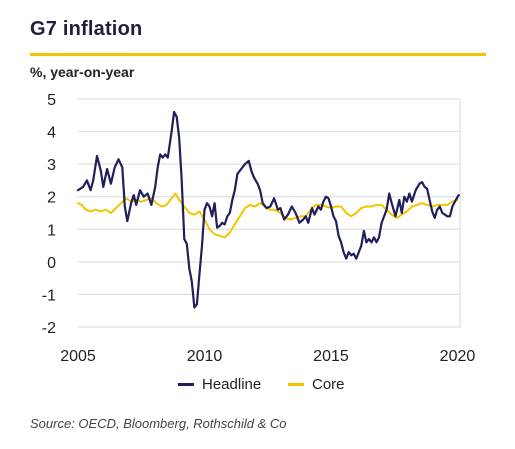 This screenshot has height=449, width=515. What do you see at coordinates (267, 356) in the screenshot?
I see `x-axis-ticks: 2005 2010 2015 2020` at bounding box center [267, 356].